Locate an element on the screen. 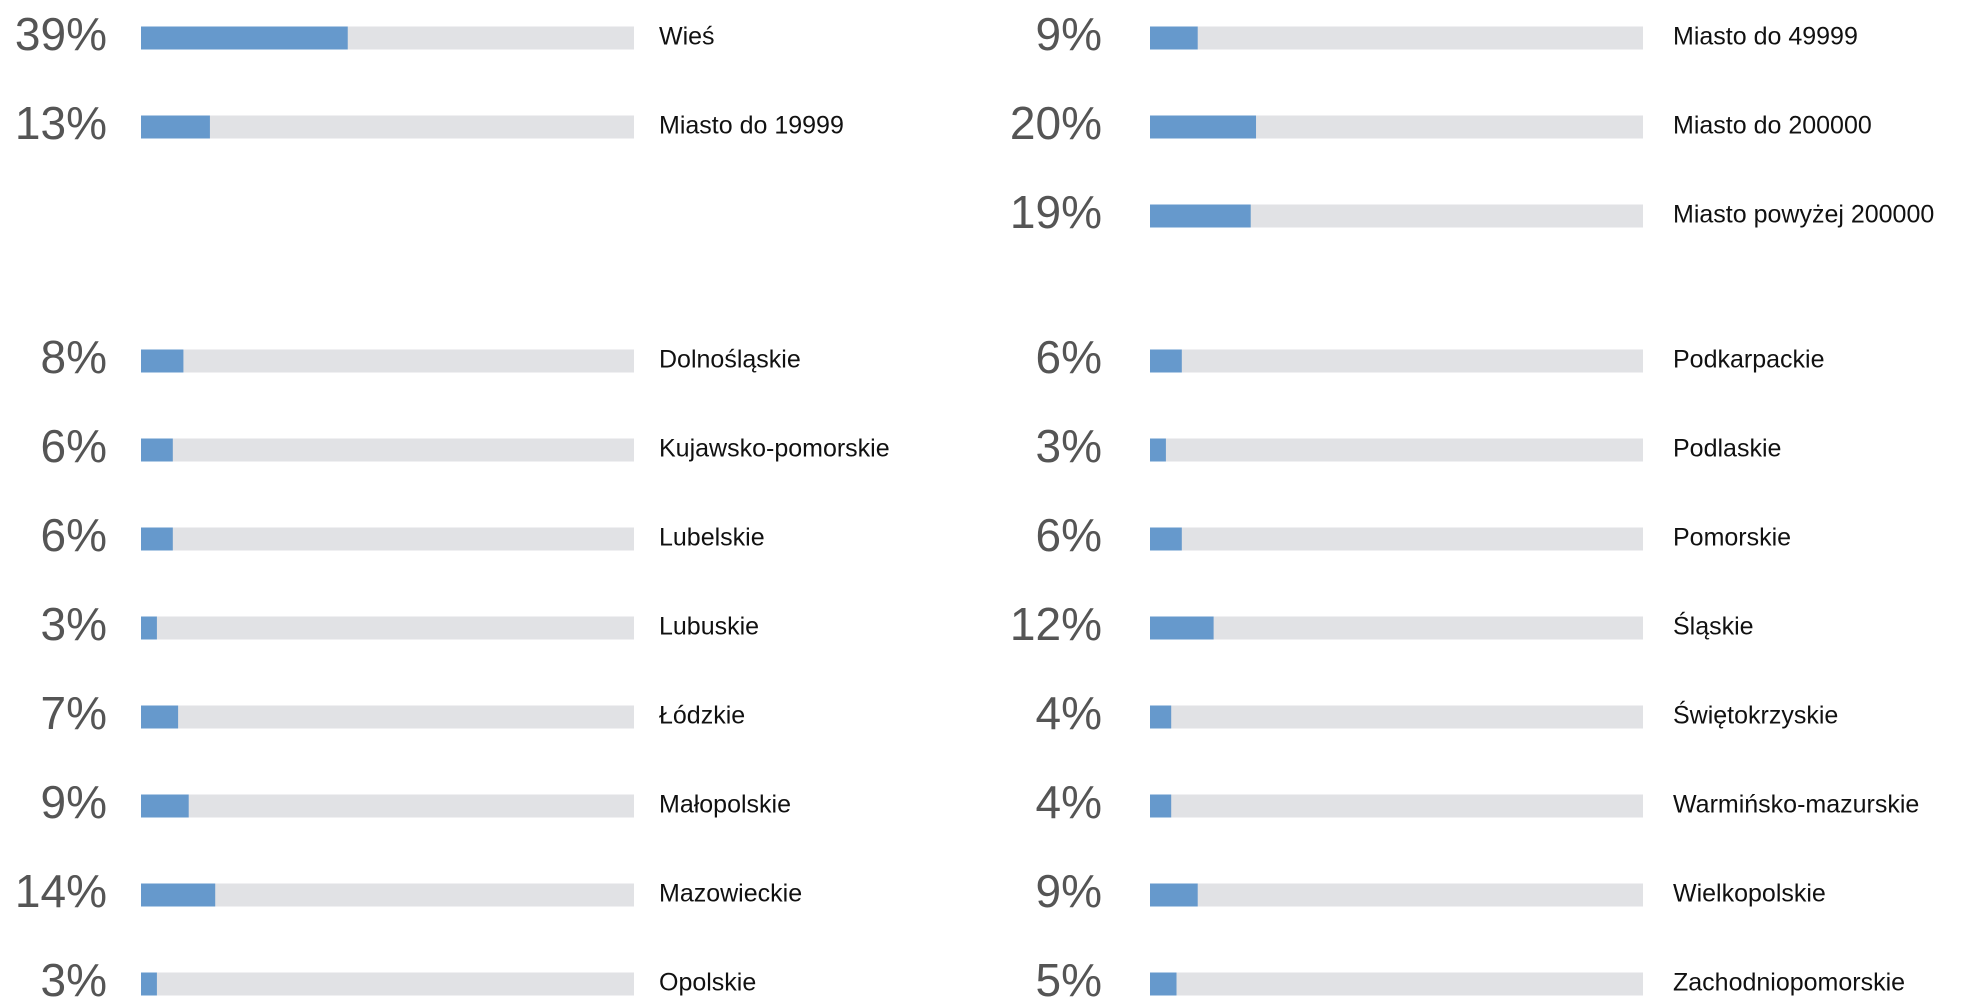 The height and width of the screenshot is (1004, 1980). value-label: 39% is located at coordinates (61, 34).